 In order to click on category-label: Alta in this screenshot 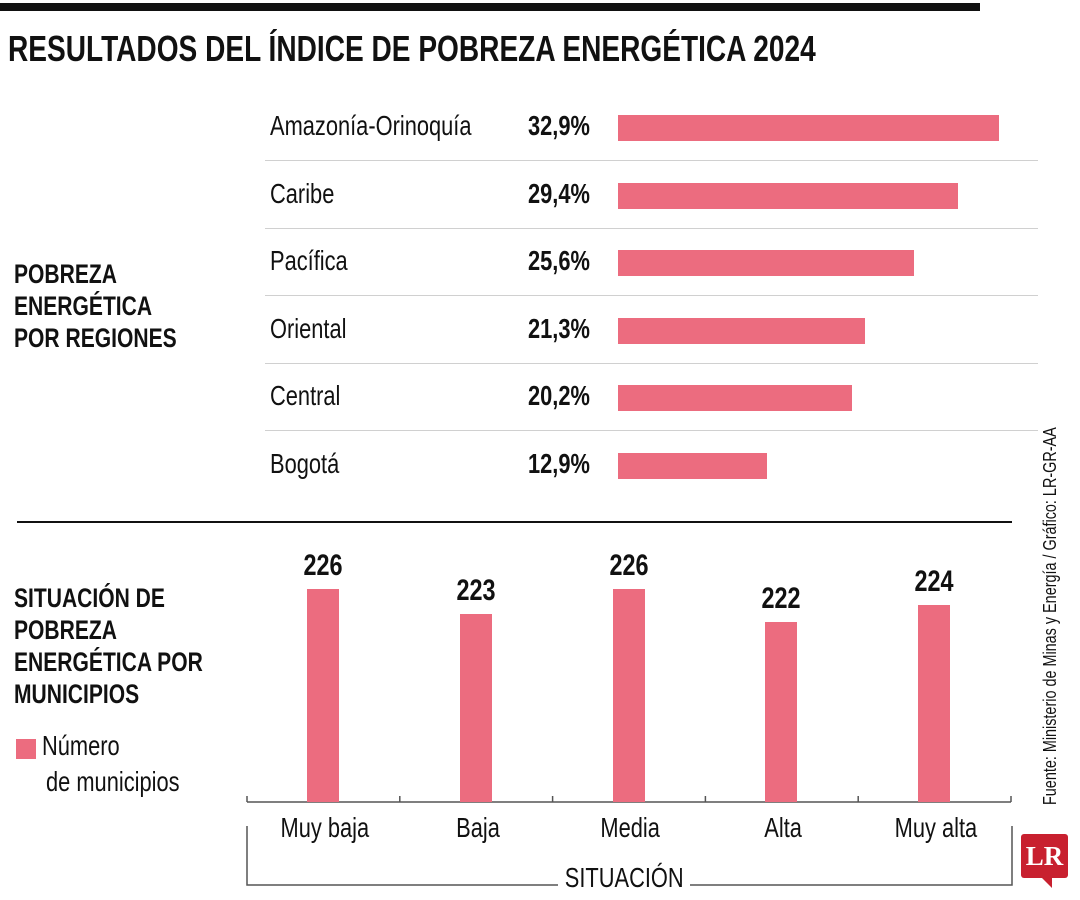, I will do `click(783, 827)`.